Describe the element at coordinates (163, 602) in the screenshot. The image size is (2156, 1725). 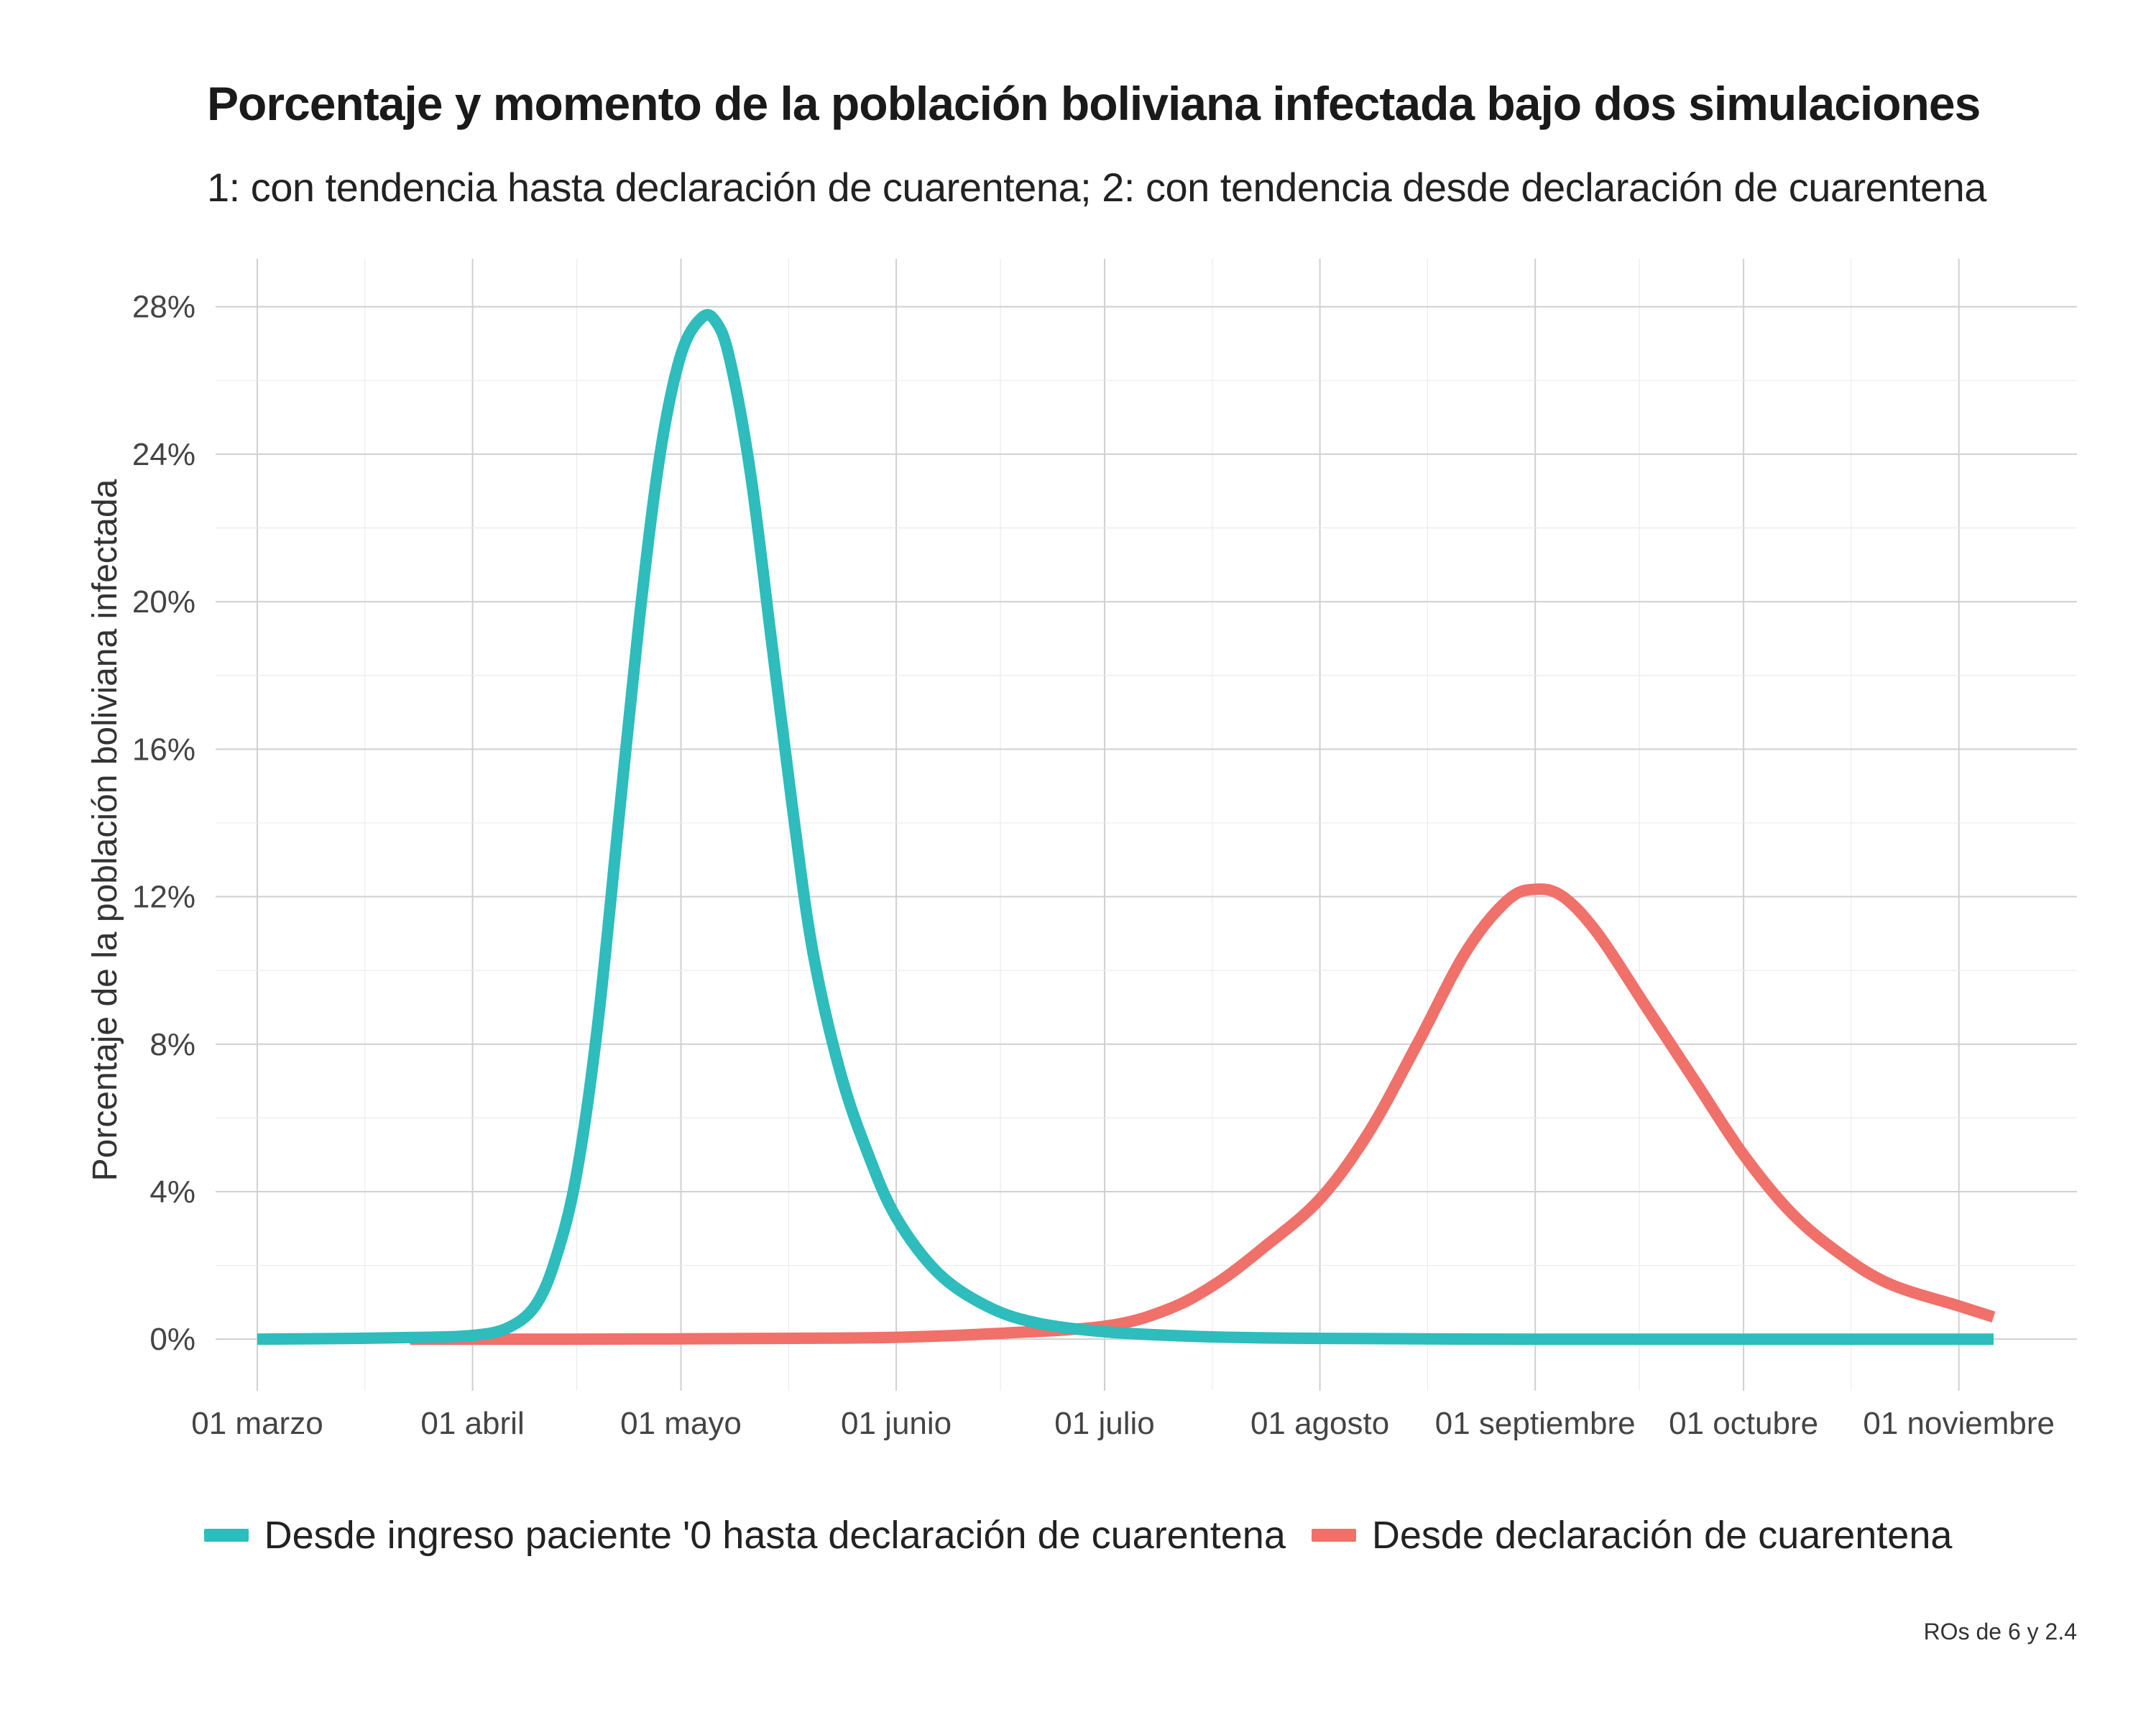
I see `y-tick-label: 20%` at that location.